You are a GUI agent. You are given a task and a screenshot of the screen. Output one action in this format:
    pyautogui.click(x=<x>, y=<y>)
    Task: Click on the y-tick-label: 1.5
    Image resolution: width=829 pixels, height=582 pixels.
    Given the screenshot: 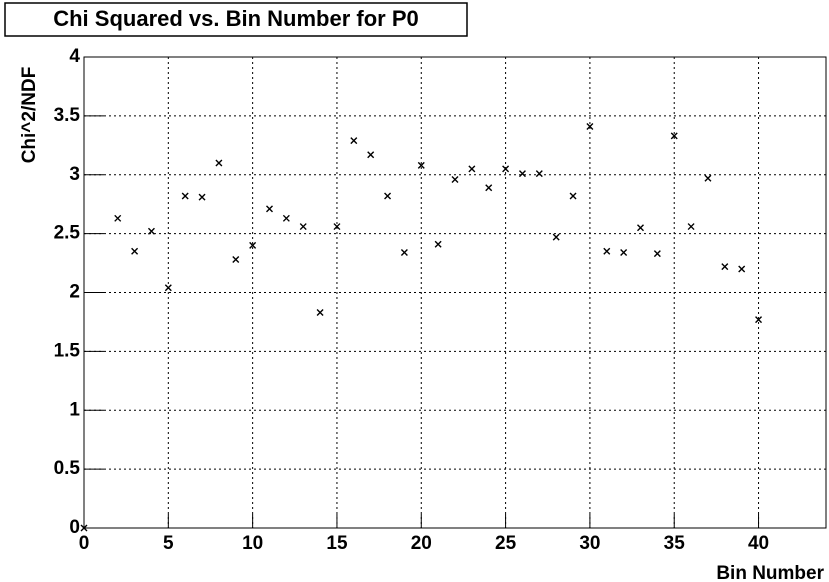 What is the action you would take?
    pyautogui.click(x=67, y=350)
    